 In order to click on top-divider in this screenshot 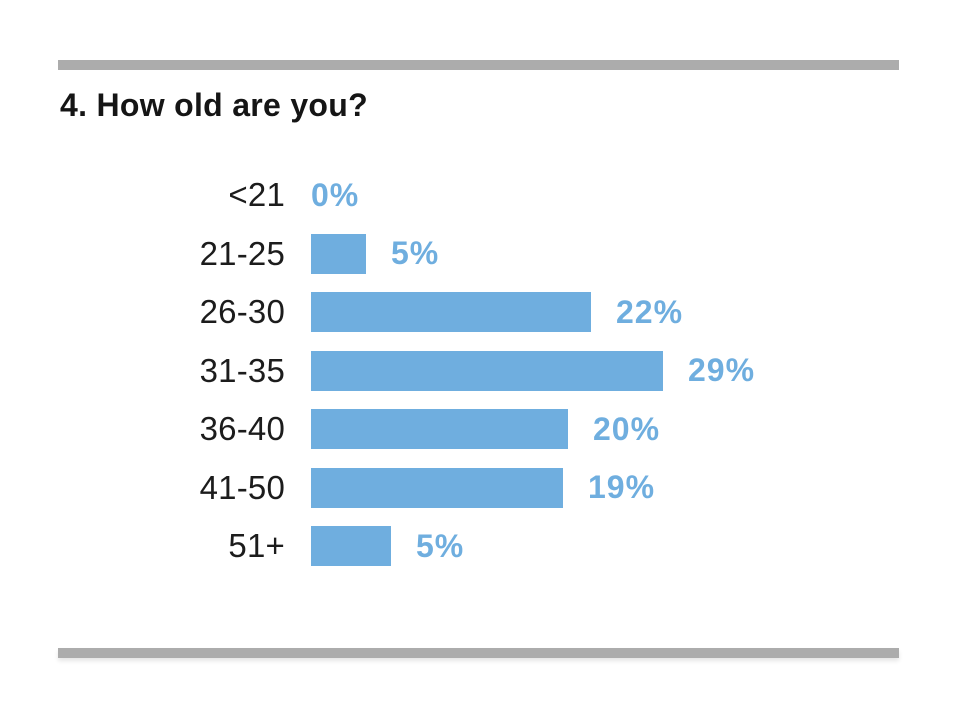, I will do `click(478, 65)`.